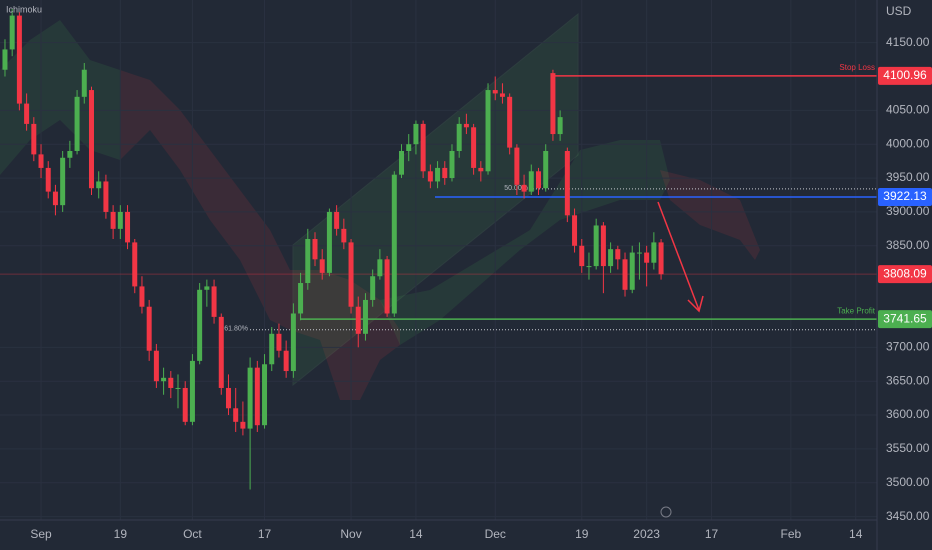 This screenshot has width=932, height=550. Describe the element at coordinates (908, 211) in the screenshot. I see `y-tick-label: 3900.00` at that location.